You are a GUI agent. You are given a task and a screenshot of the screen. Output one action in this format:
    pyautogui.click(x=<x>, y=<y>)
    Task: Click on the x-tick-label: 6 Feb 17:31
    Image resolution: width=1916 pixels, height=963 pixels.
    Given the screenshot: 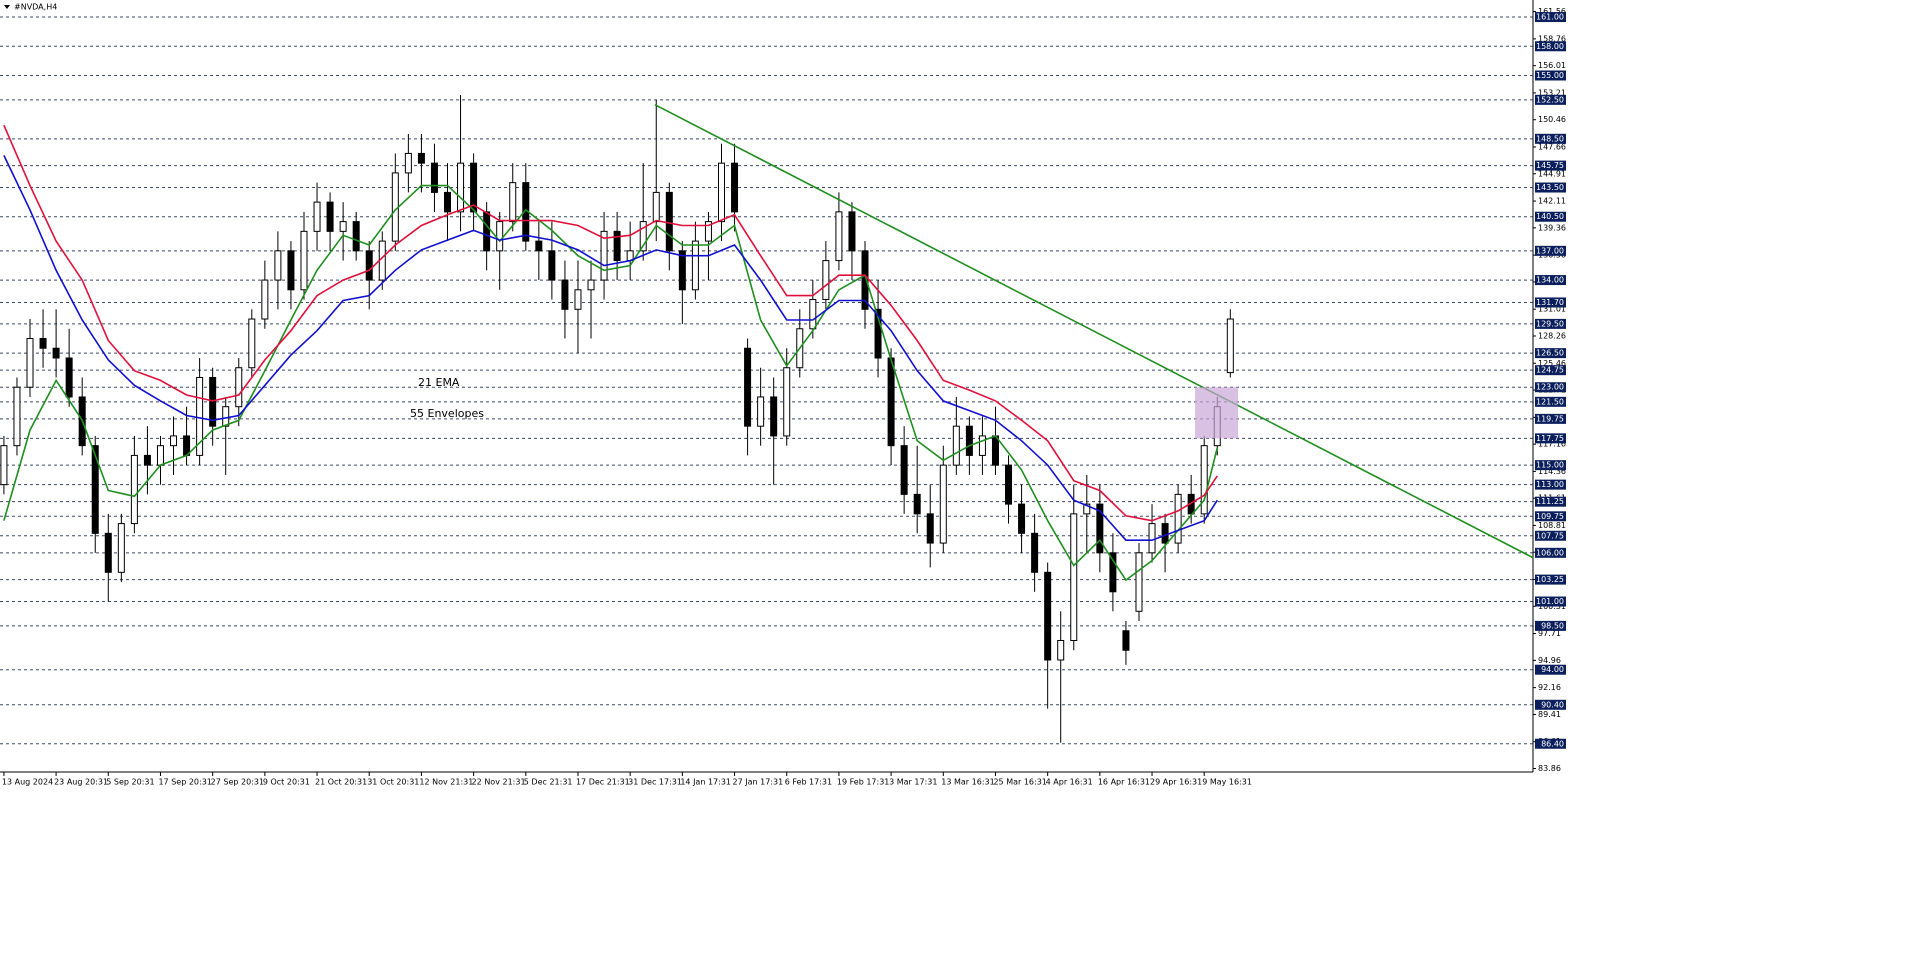 What is the action you would take?
    pyautogui.click(x=808, y=782)
    